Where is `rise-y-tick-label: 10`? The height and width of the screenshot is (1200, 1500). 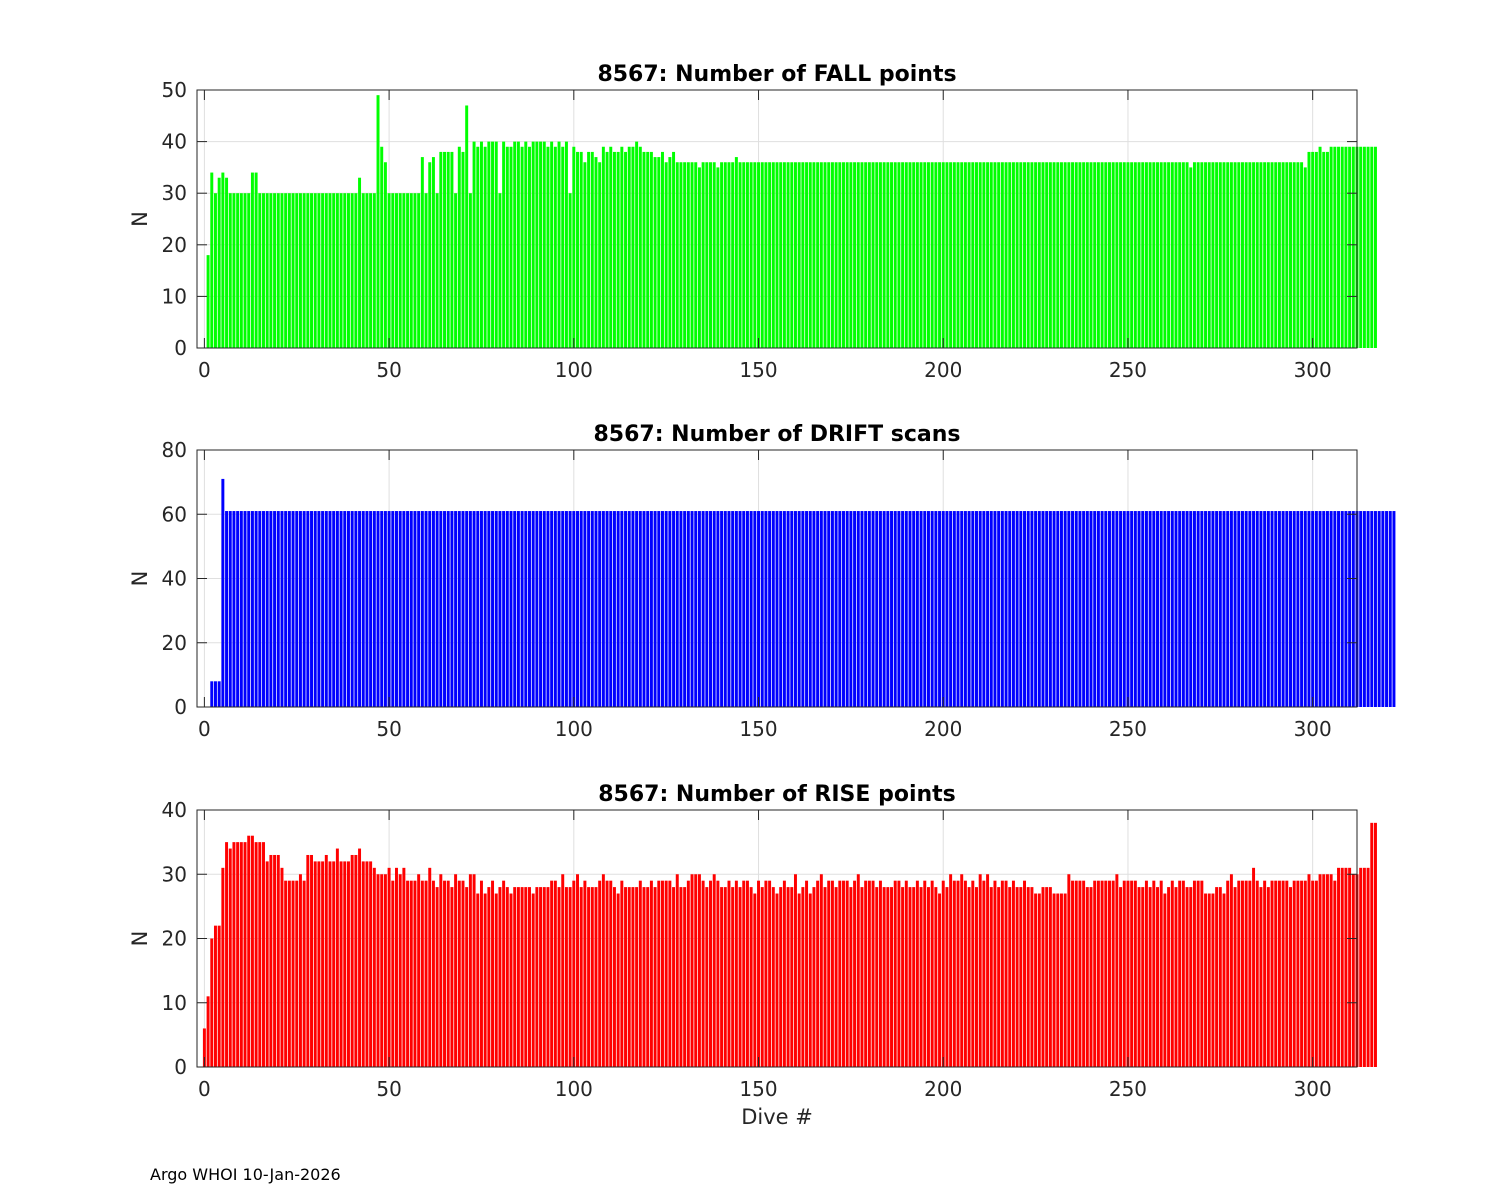 rise-y-tick-label: 10 is located at coordinates (174, 1003).